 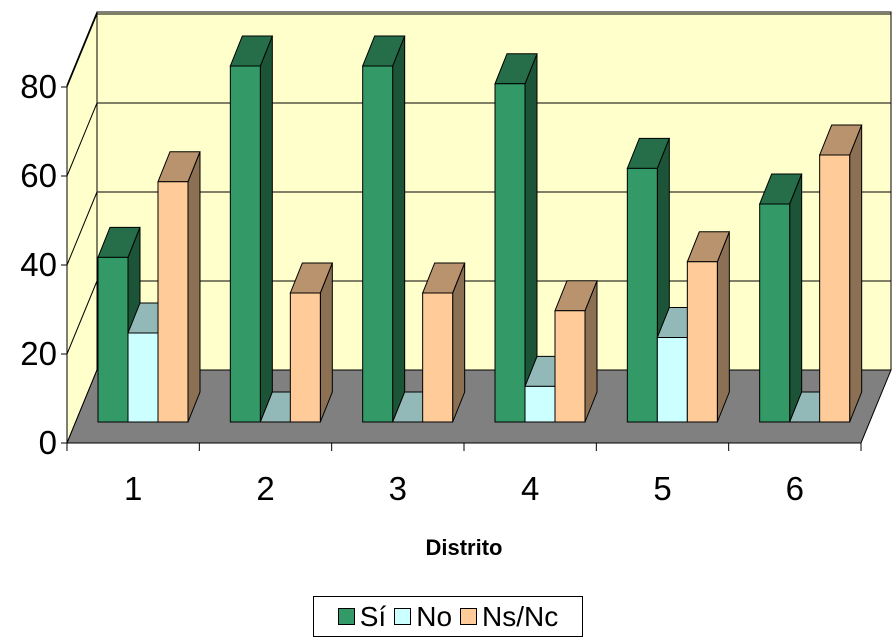 What do you see at coordinates (38, 175) in the screenshot?
I see `y-tick-label-60: 60` at bounding box center [38, 175].